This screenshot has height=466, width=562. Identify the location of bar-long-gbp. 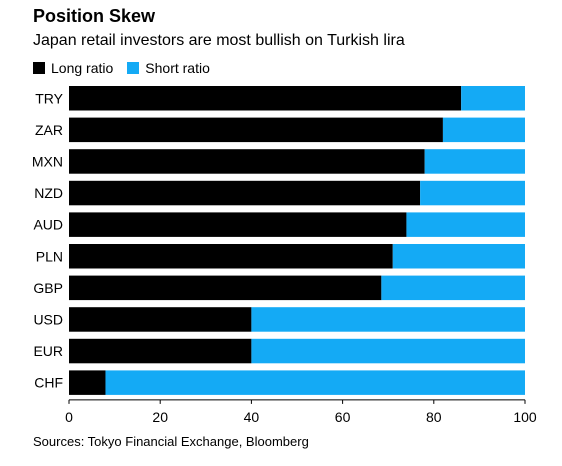
(225, 288).